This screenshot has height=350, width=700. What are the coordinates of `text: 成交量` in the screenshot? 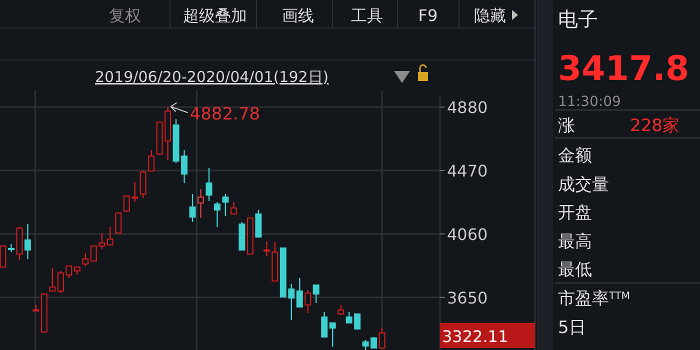 It's located at (583, 185).